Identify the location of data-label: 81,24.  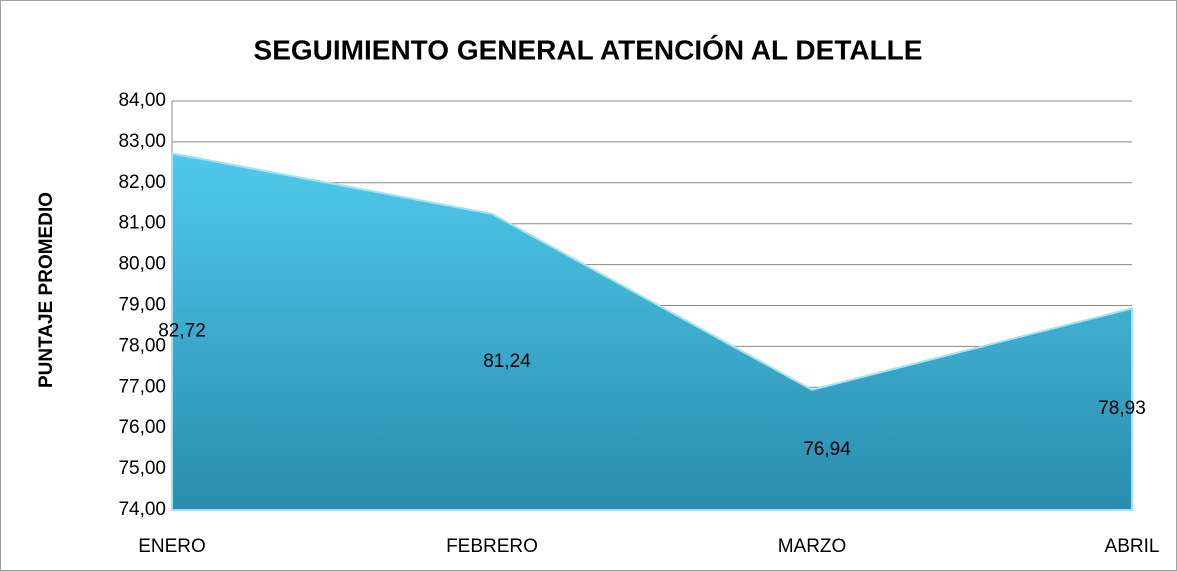
(507, 361).